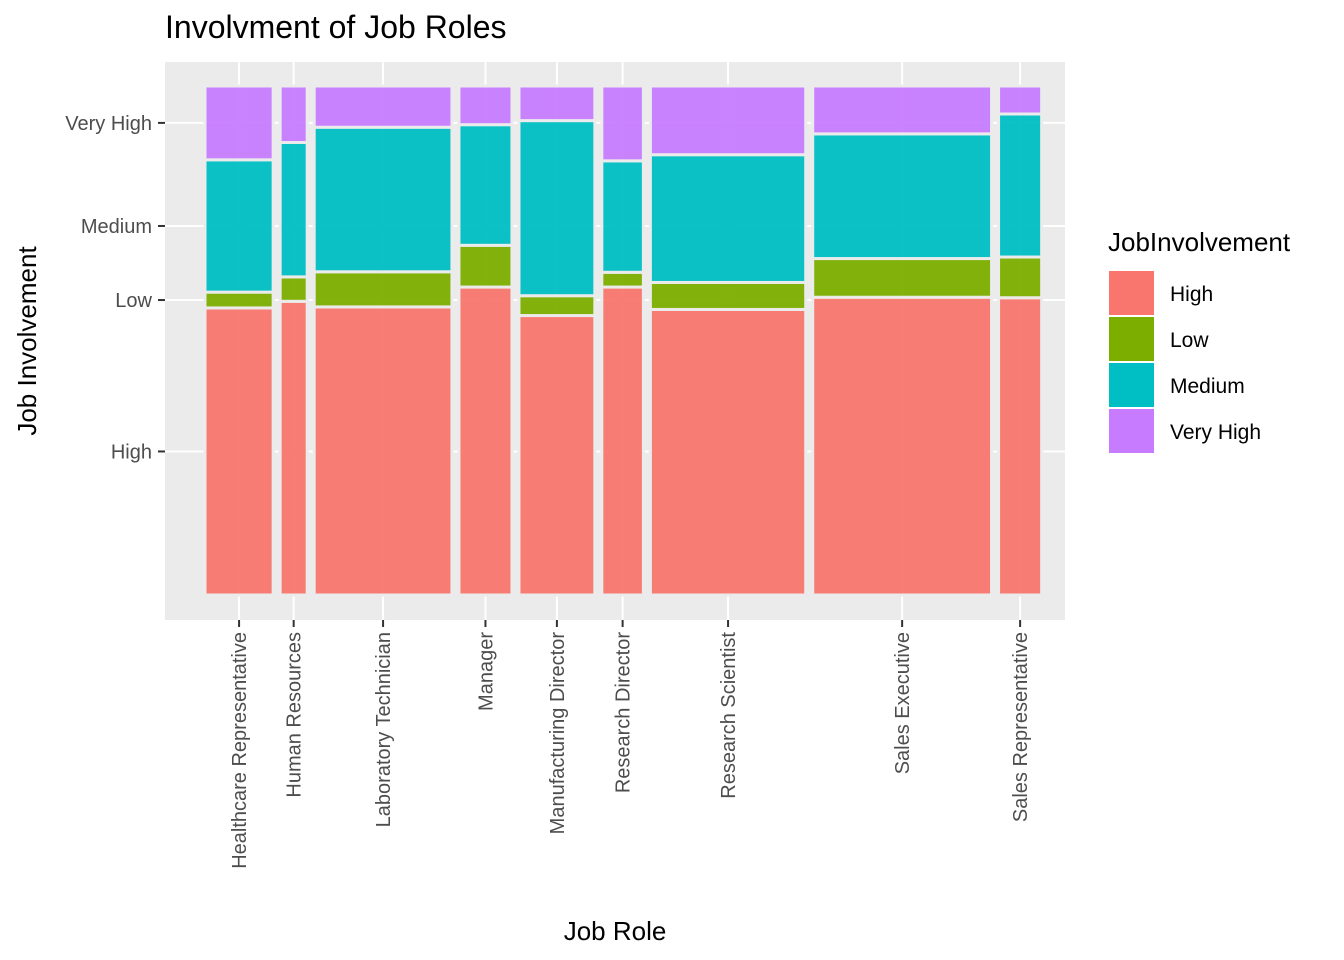  I want to click on x-tick-label: Manager, so click(486, 671).